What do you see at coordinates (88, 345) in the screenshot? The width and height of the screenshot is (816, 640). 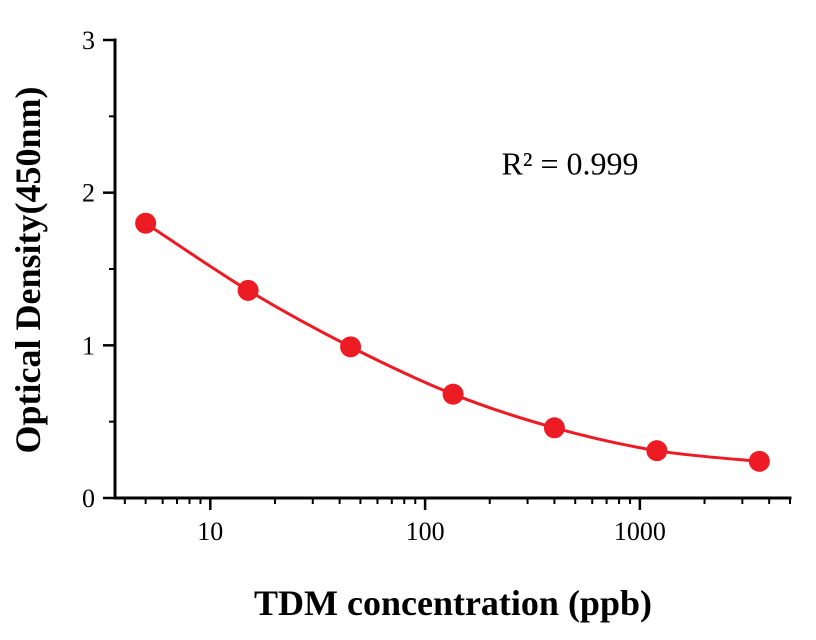 I see `y-axis-tick-label: 1` at bounding box center [88, 345].